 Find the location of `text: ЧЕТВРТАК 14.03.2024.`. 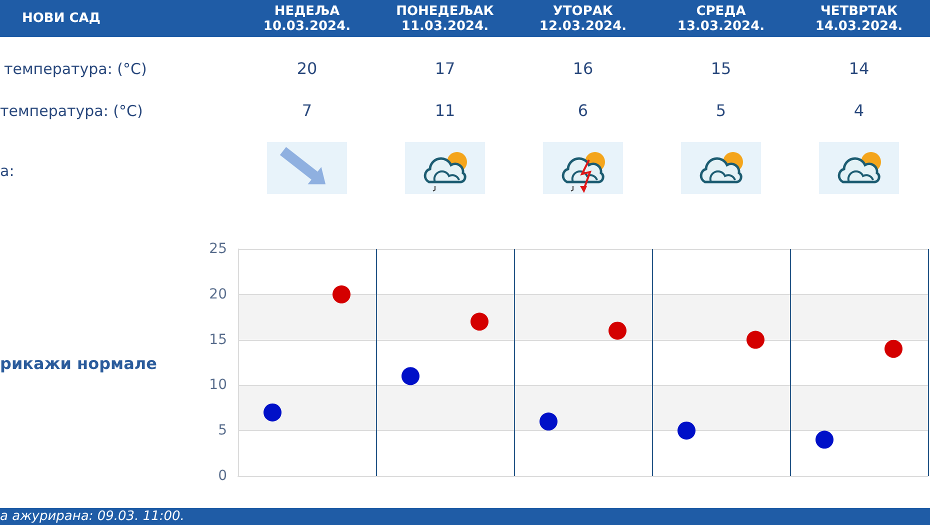

text: ЧЕТВРТАК 14.03.2024. is located at coordinates (859, 19).